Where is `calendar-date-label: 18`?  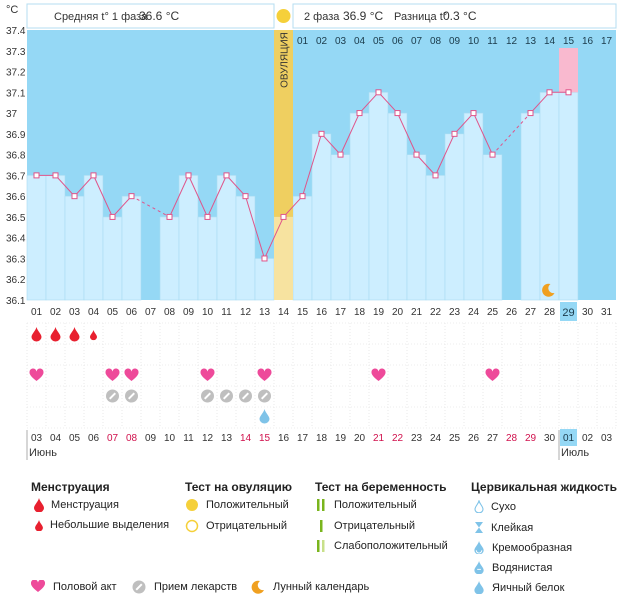
calendar-date-label: 18 is located at coordinates (322, 438).